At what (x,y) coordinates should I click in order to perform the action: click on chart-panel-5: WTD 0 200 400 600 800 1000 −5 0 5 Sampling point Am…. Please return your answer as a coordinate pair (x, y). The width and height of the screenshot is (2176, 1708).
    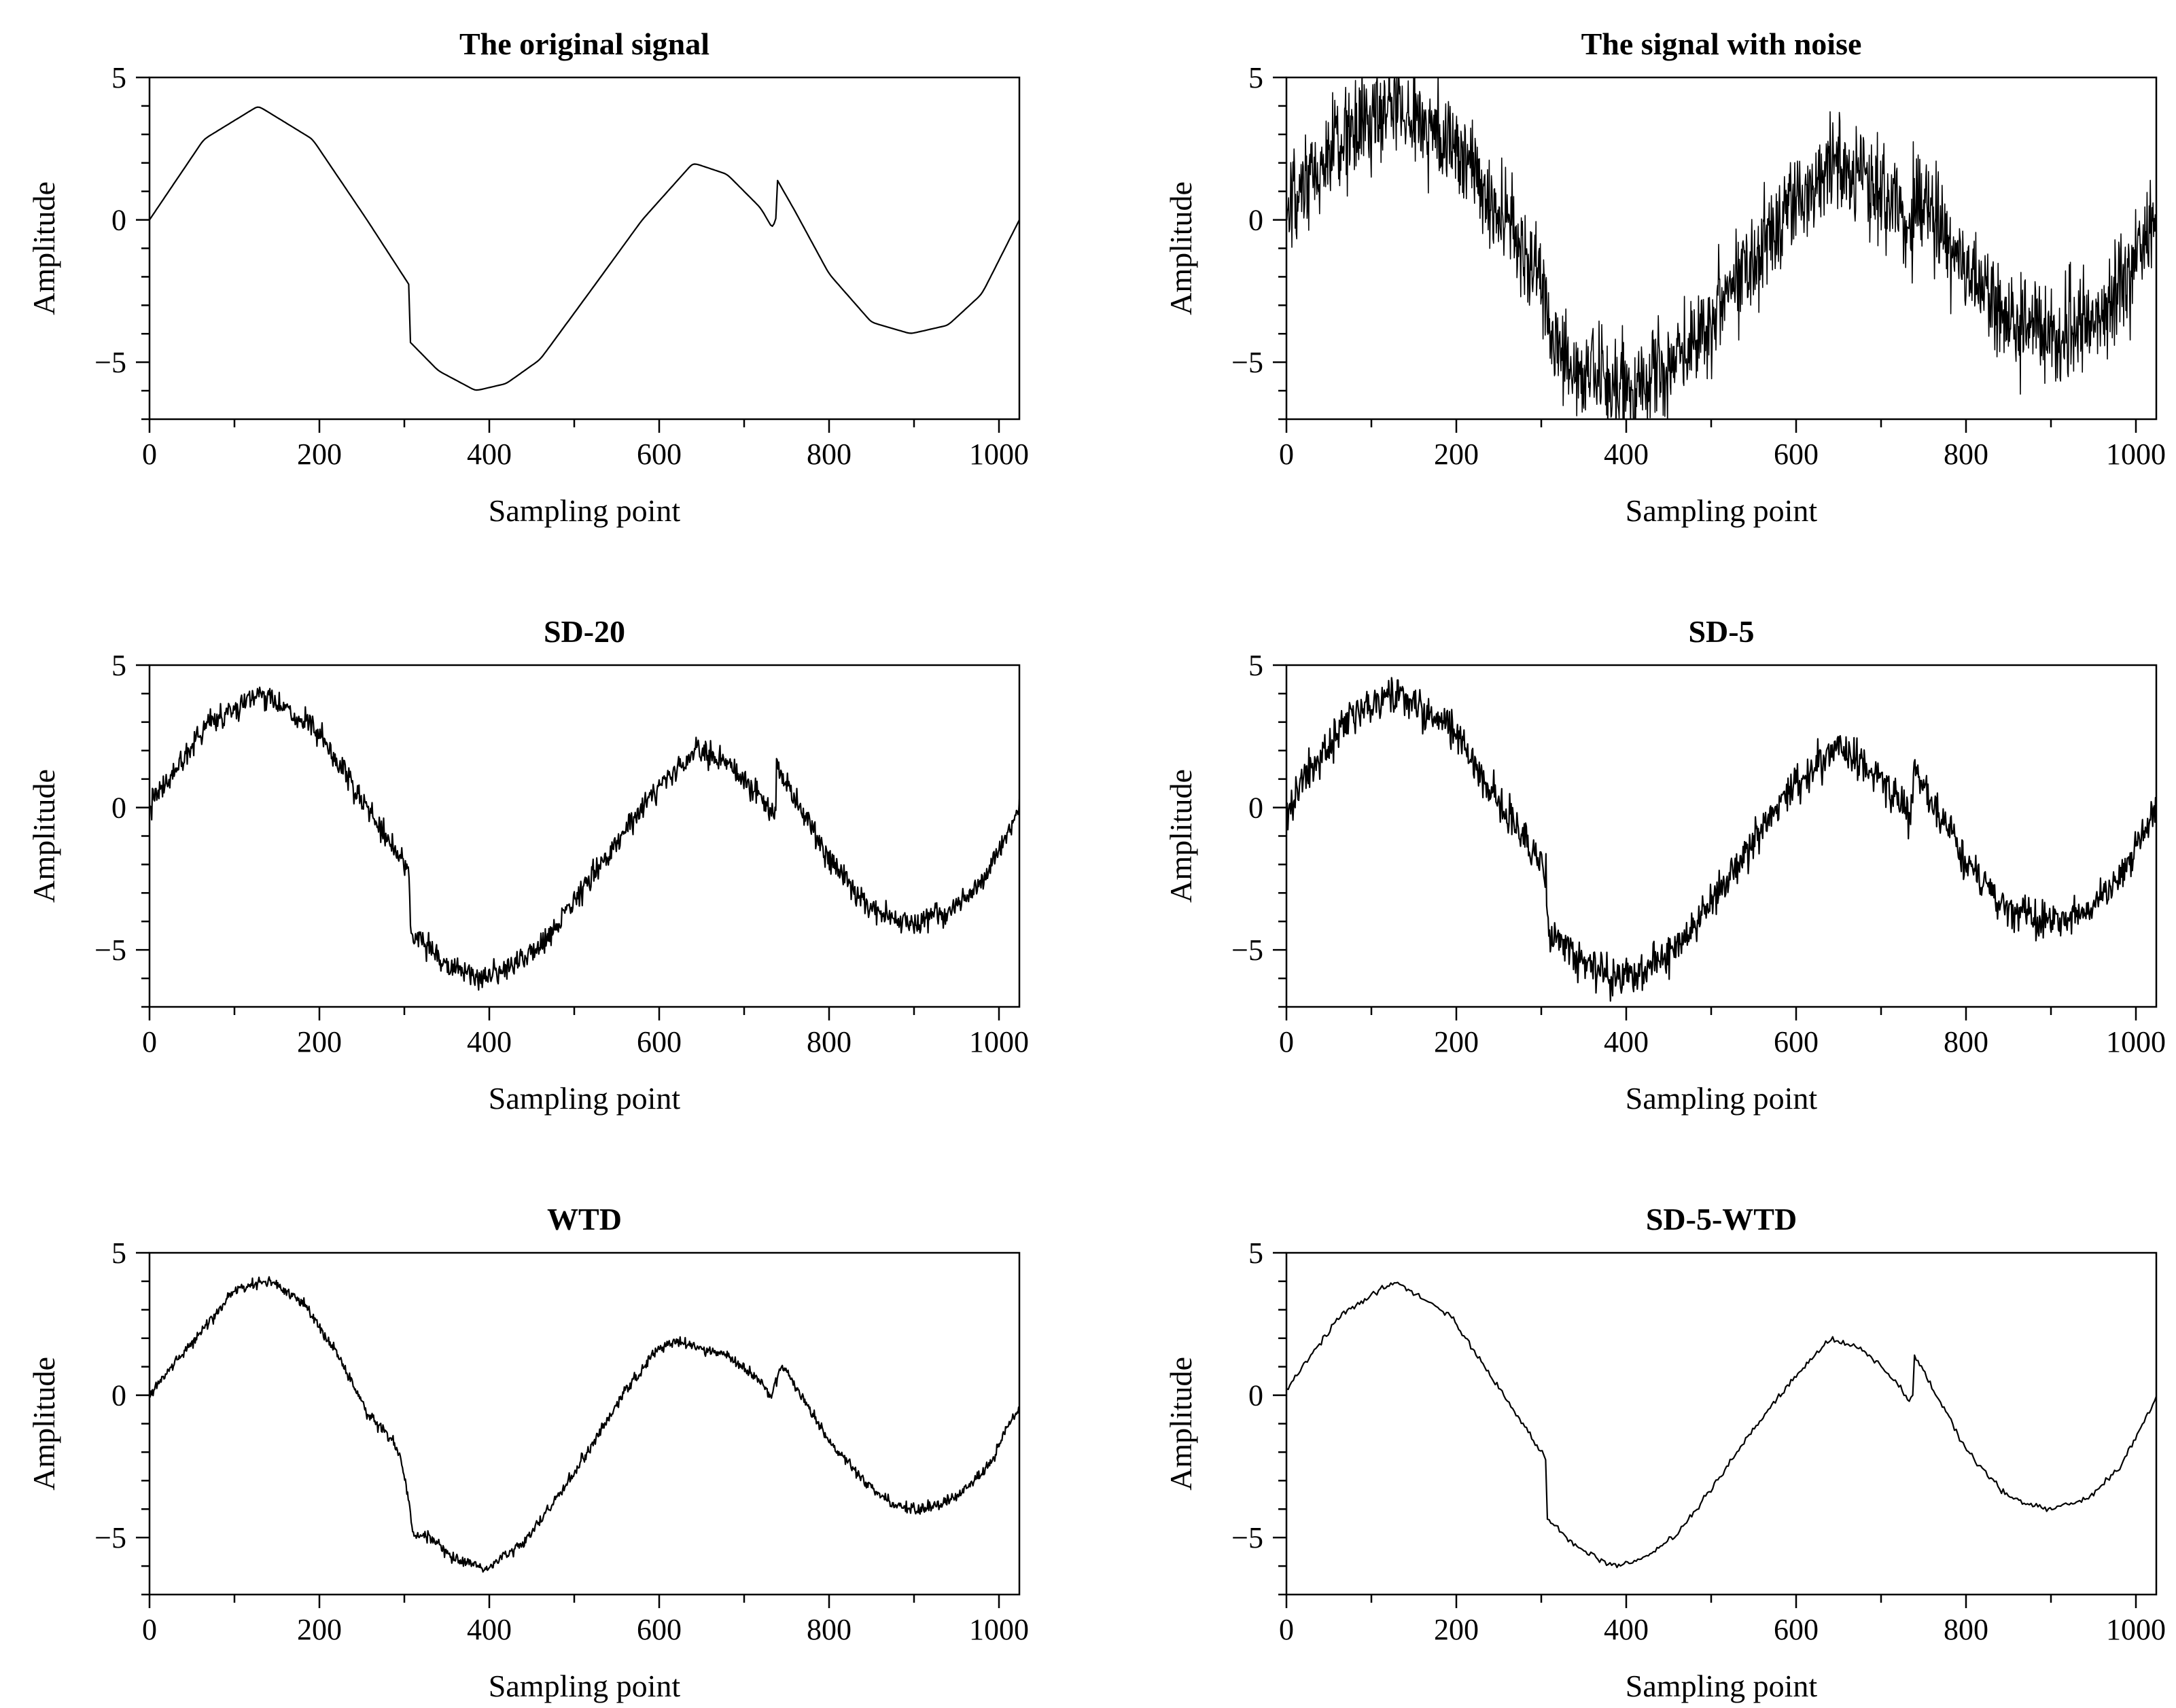
    Looking at the image, I should click on (528, 1452).